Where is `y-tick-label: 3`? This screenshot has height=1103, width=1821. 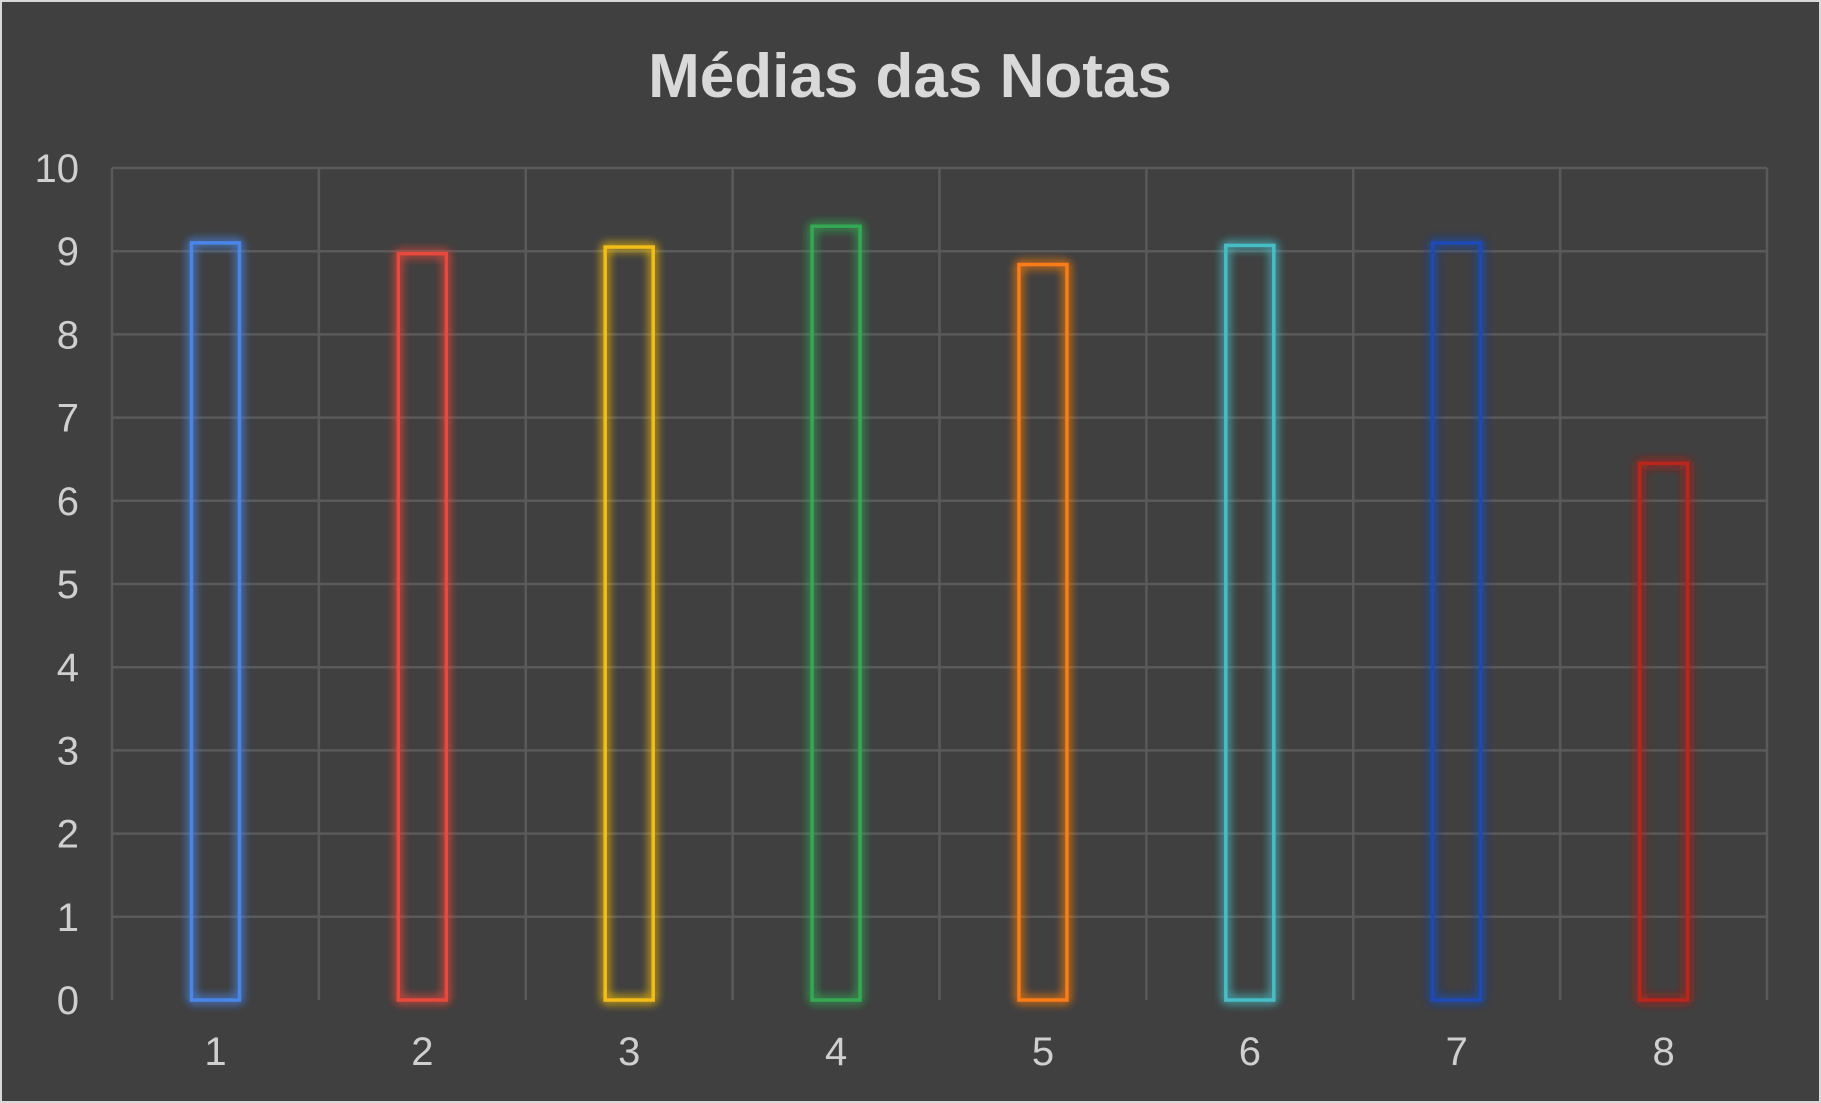
y-tick-label: 3 is located at coordinates (68, 751).